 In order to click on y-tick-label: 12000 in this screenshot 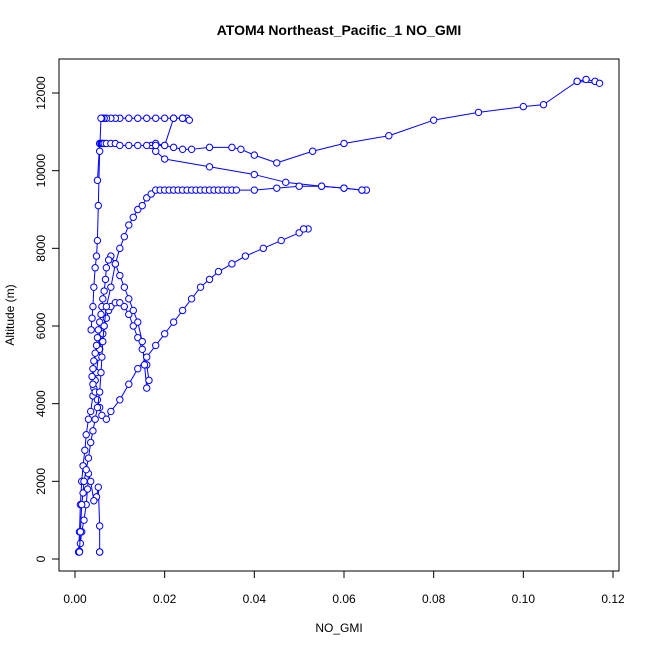, I will do `click(41, 93)`.